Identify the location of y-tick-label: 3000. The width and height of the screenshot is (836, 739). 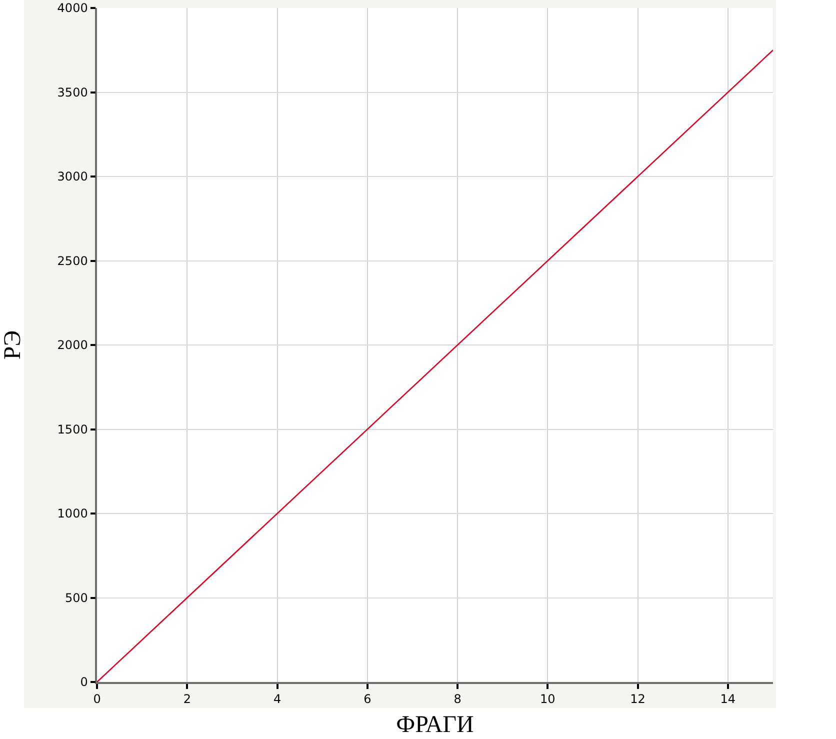
(72, 177).